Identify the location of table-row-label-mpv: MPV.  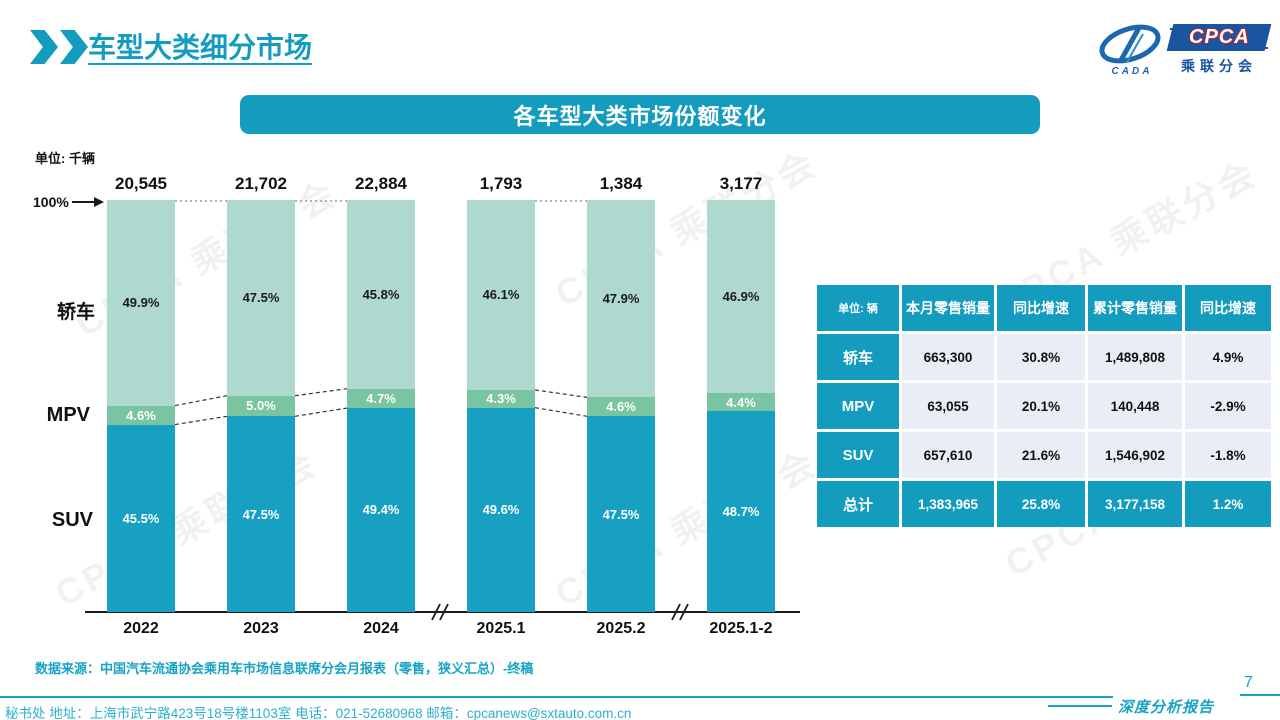
(858, 406).